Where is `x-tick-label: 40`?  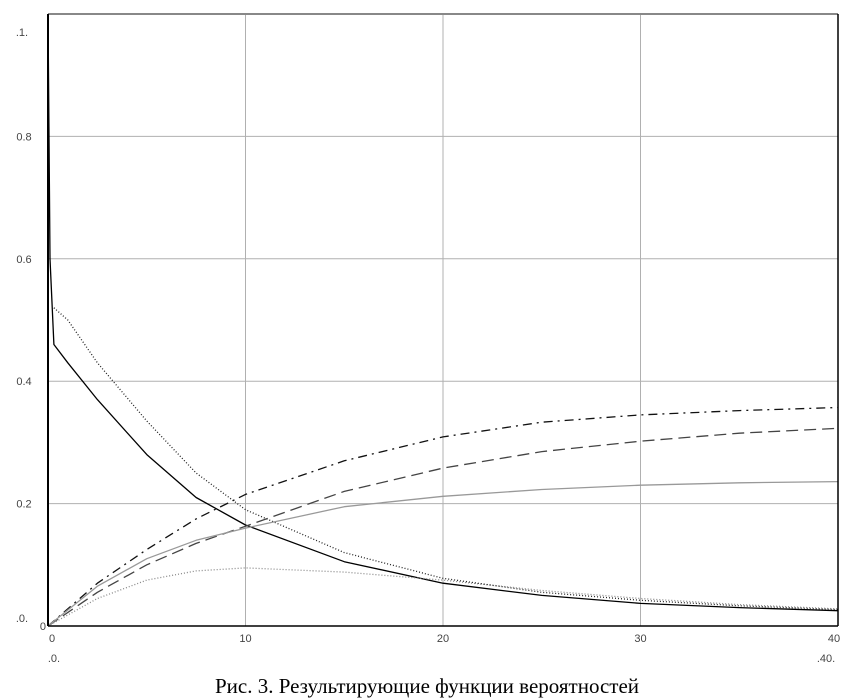
x-tick-label: 40 is located at coordinates (834, 639).